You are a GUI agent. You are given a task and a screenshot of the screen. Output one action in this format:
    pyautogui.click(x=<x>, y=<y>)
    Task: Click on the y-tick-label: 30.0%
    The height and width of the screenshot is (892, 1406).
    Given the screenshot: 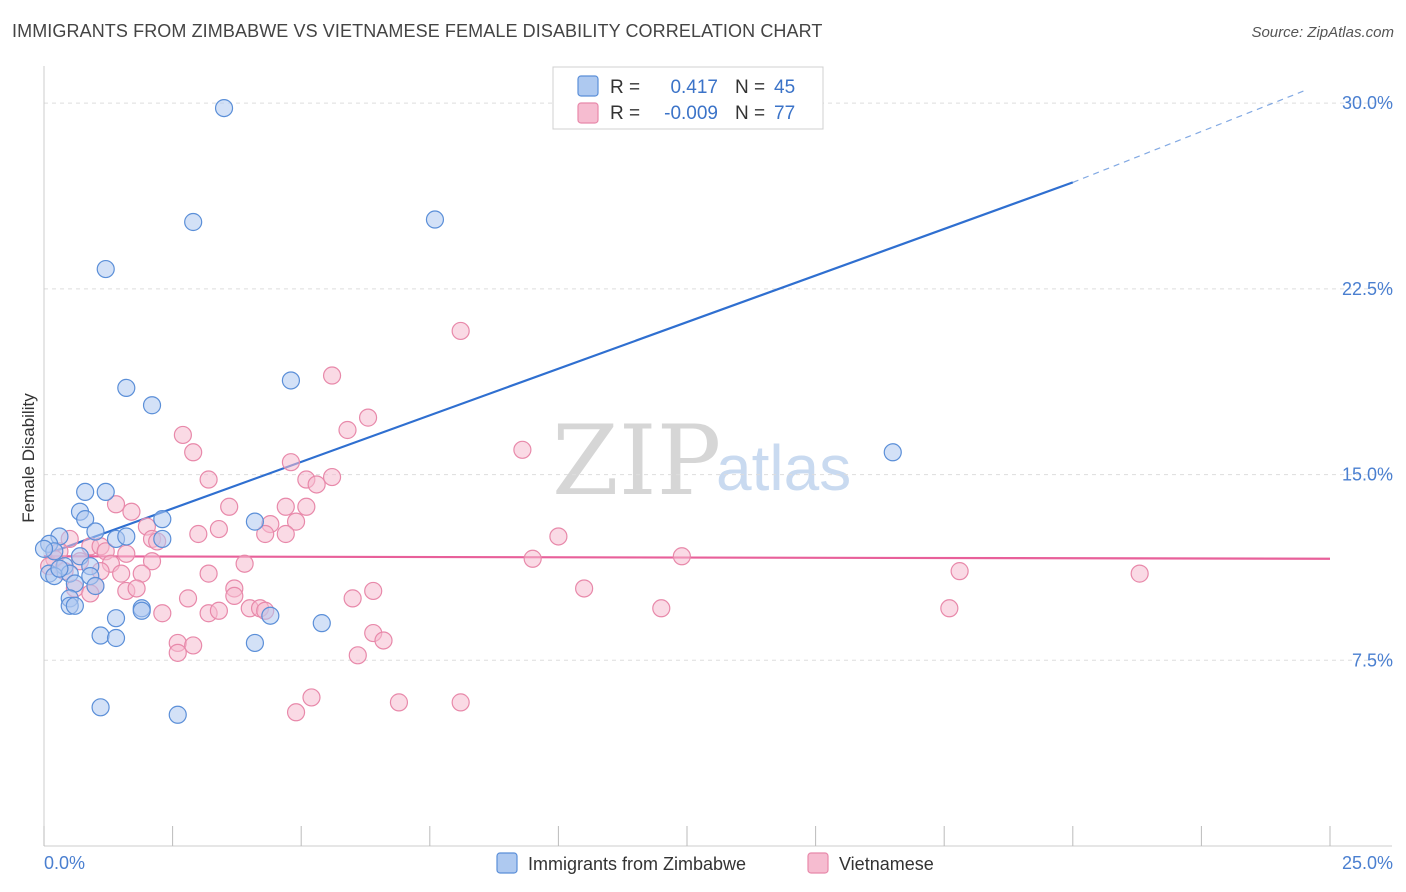 What is the action you would take?
    pyautogui.click(x=1367, y=103)
    